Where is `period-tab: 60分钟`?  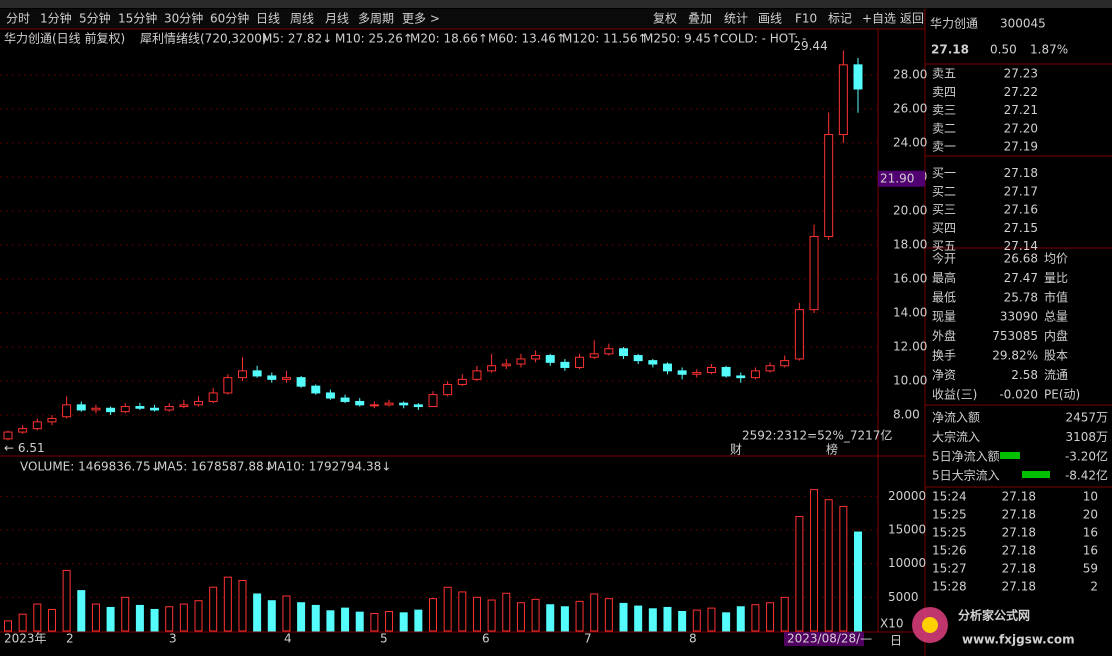
period-tab: 60分钟 is located at coordinates (229, 18).